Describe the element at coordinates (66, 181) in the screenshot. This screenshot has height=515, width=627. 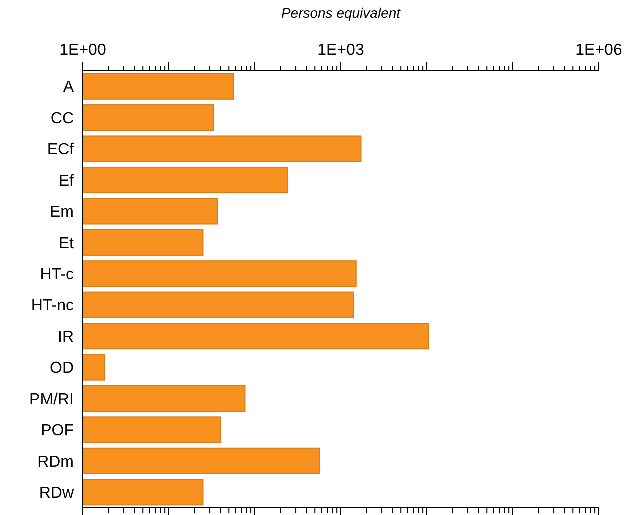
I see `y-tick-label: Ef` at that location.